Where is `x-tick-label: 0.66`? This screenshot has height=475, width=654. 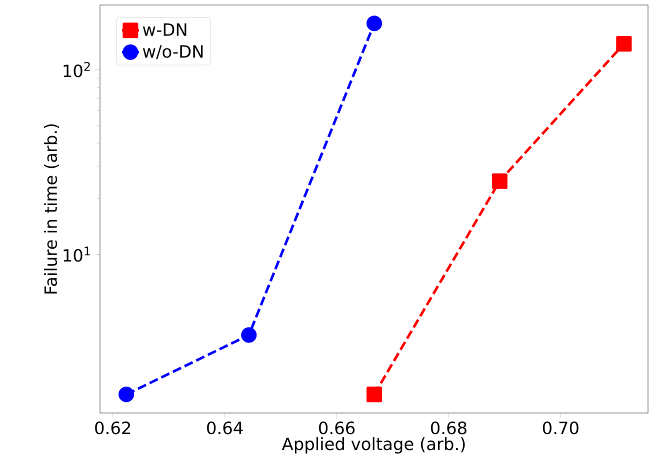
x-tick-label: 0.66 is located at coordinates (337, 427).